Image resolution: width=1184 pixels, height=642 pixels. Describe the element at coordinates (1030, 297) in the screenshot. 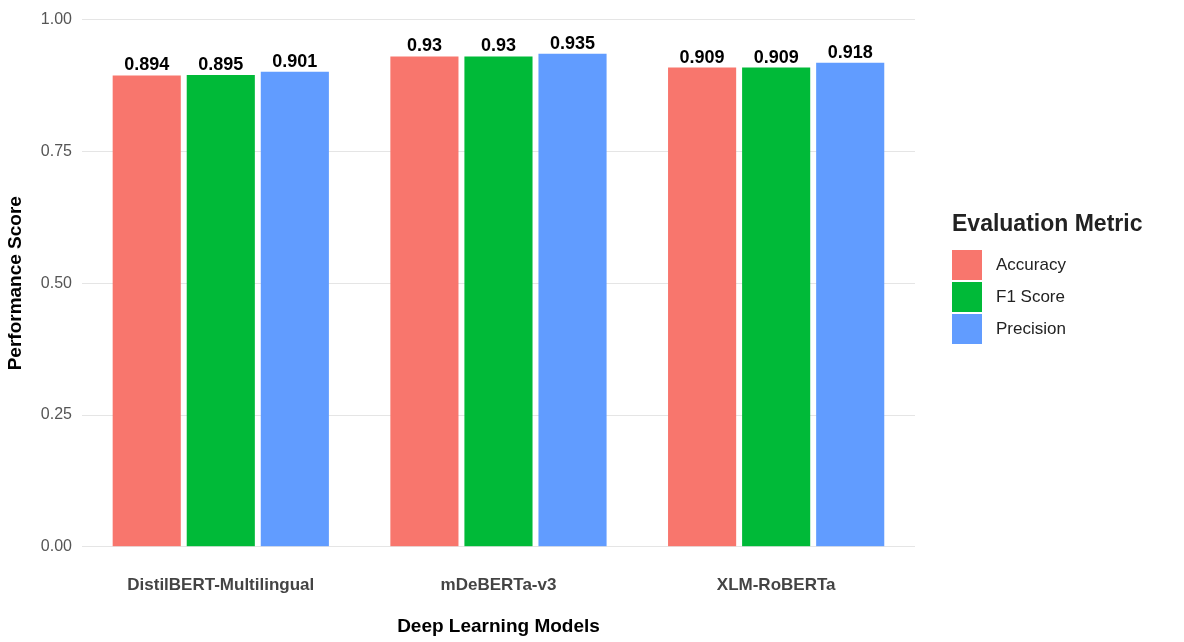

I see `legend-label: F1 Score` at that location.